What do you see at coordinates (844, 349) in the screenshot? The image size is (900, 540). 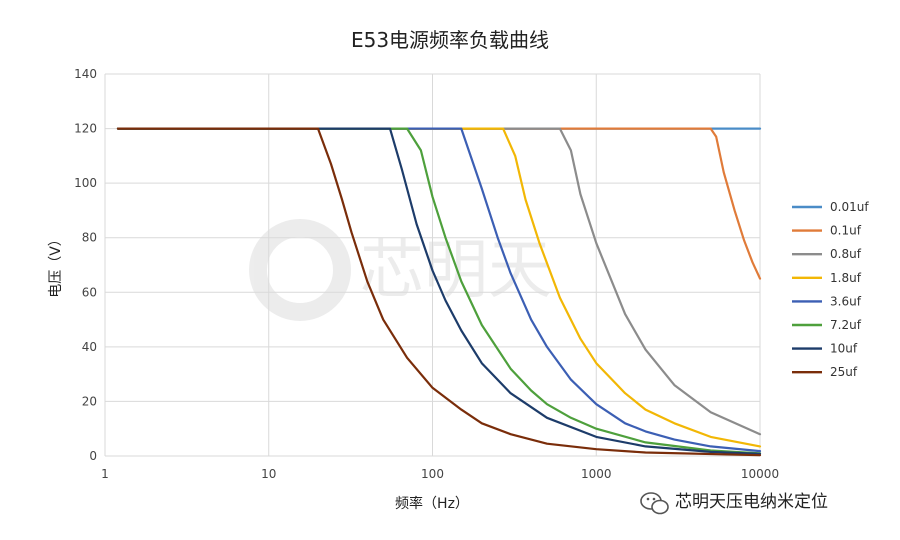 I see `legend-label: 10uf` at bounding box center [844, 349].